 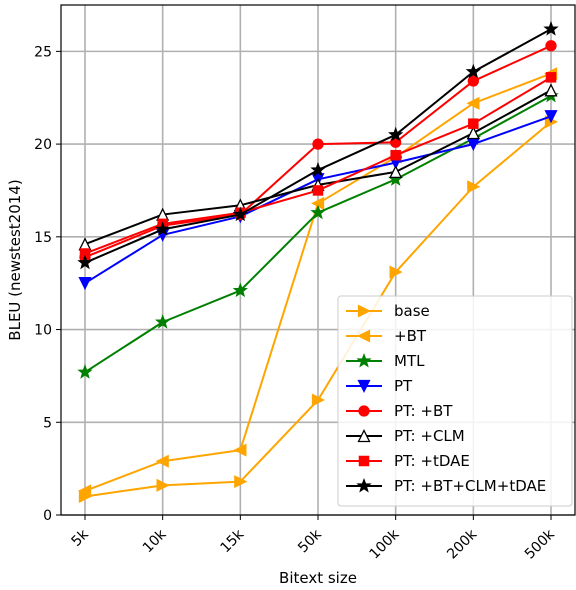 I want to click on legend-label: MTL, so click(x=409, y=361).